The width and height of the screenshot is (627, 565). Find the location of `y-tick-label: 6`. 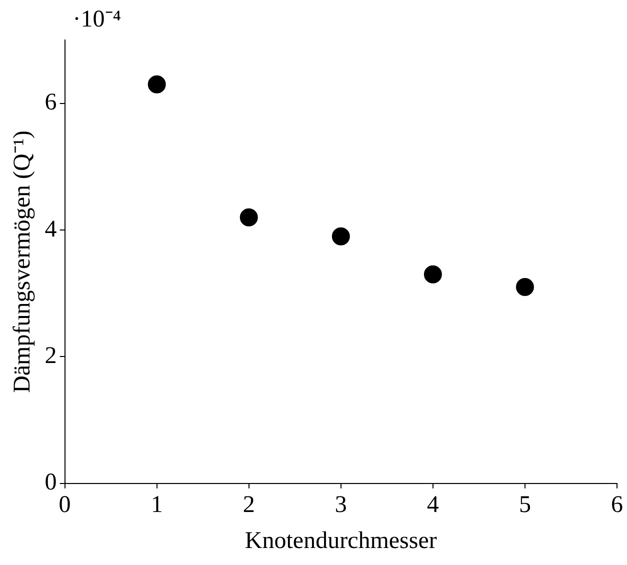

y-tick-label: 6 is located at coordinates (50, 103).